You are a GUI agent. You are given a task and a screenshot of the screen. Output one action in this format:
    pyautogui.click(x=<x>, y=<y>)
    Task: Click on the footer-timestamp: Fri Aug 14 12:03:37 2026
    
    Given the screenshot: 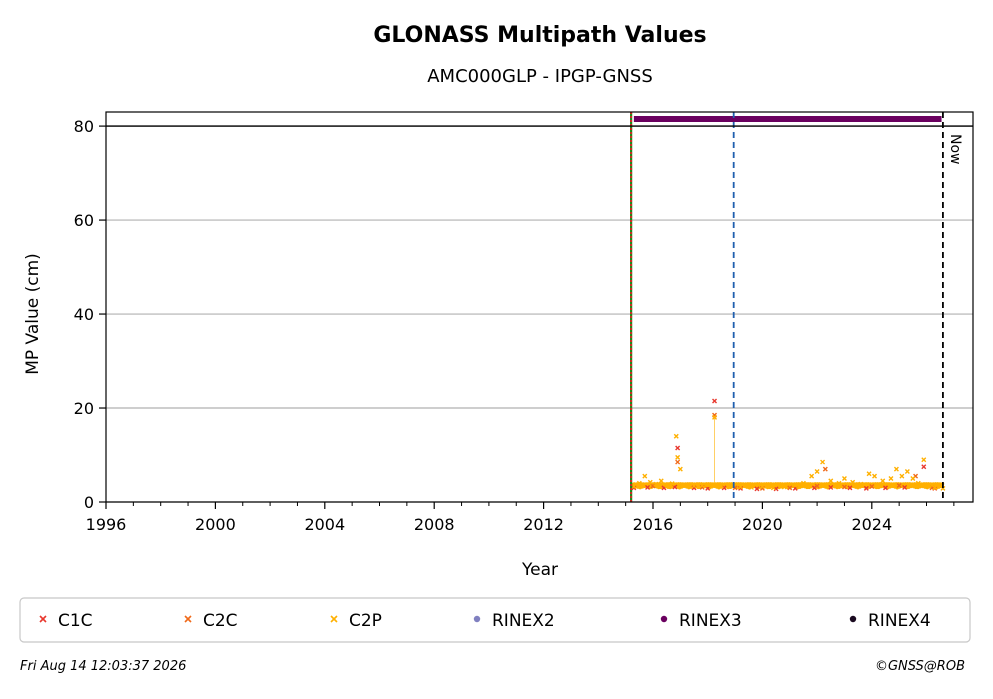 What is the action you would take?
    pyautogui.click(x=103, y=666)
    